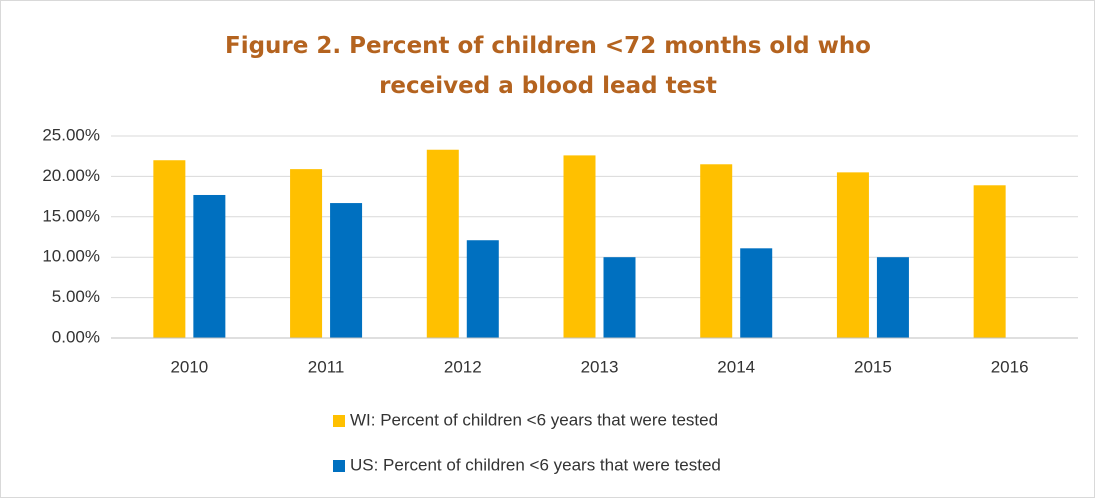  What do you see at coordinates (71, 175) in the screenshot?
I see `y-tick-label: 20.00%` at bounding box center [71, 175].